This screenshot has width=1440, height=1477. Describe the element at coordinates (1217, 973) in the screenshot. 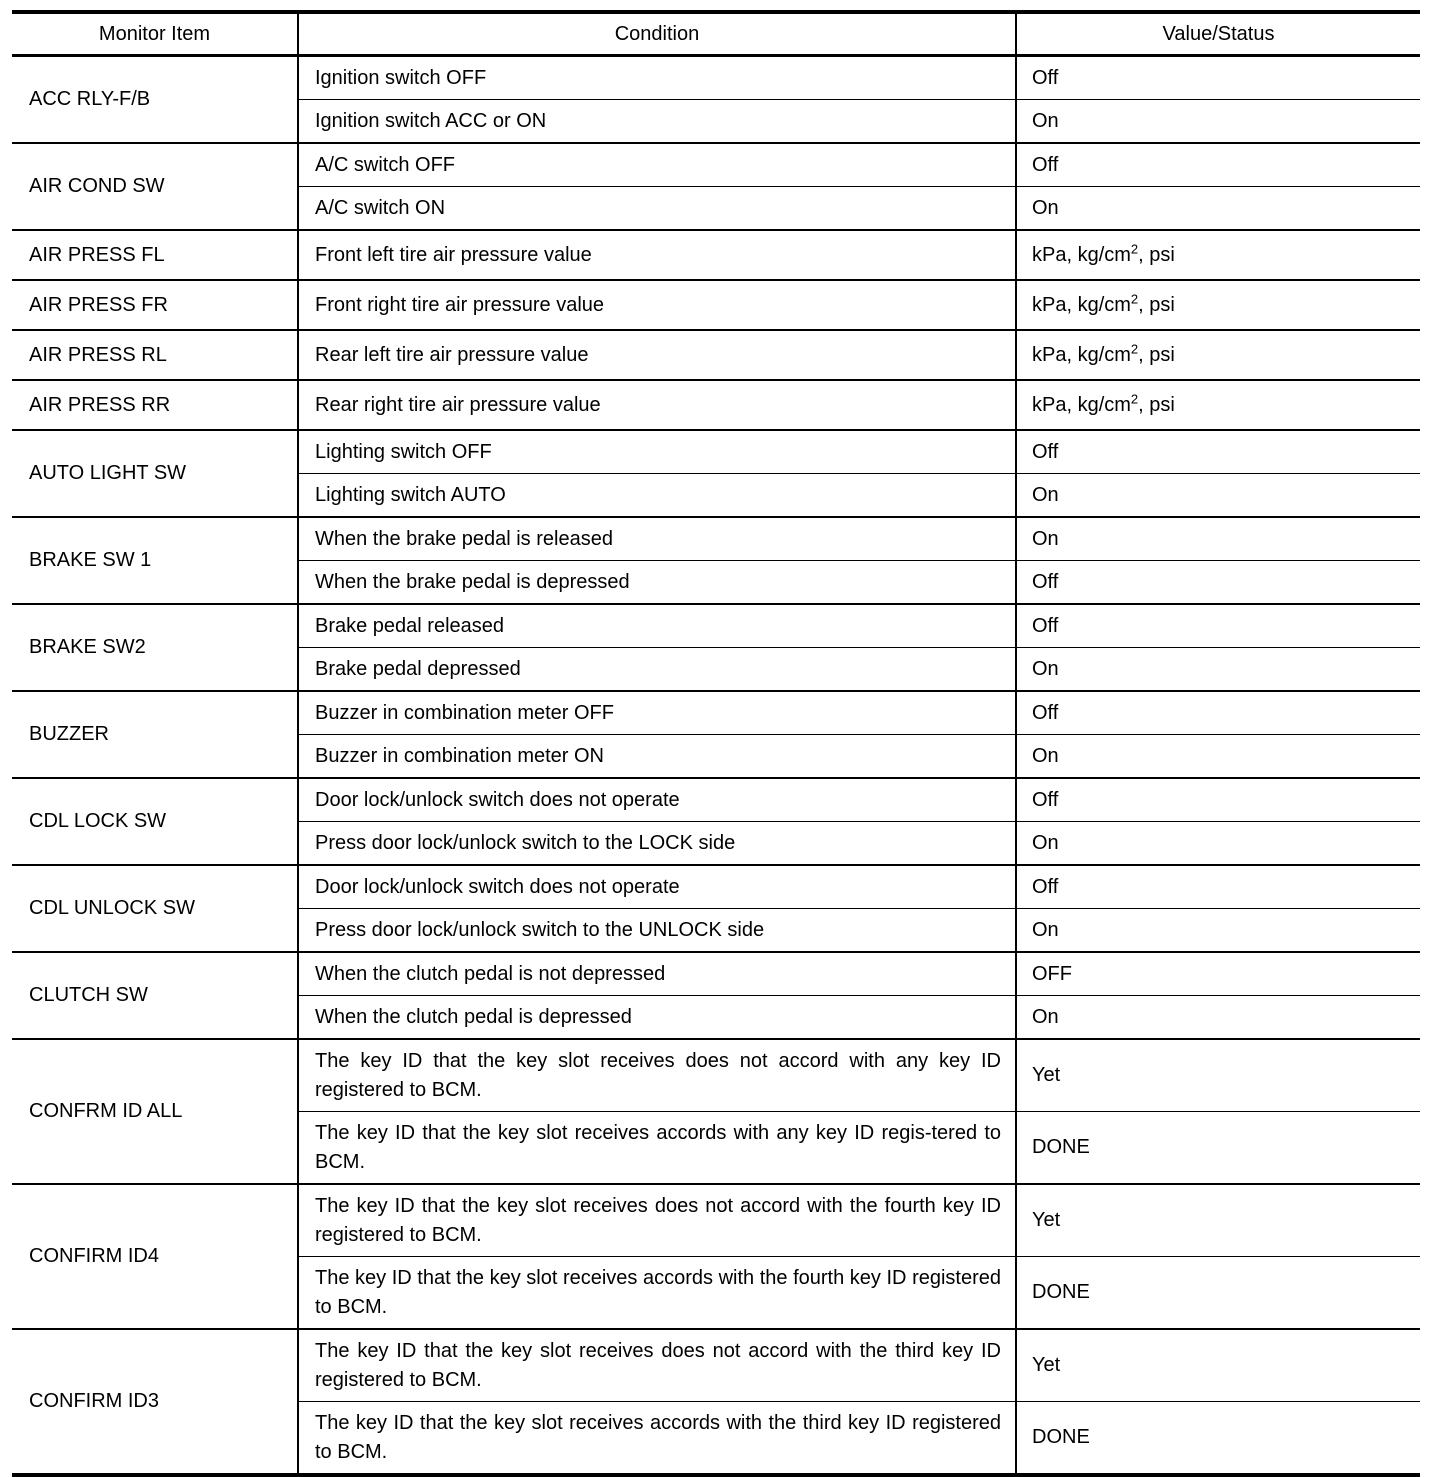

I see `value-status-cell: OFF` at that location.